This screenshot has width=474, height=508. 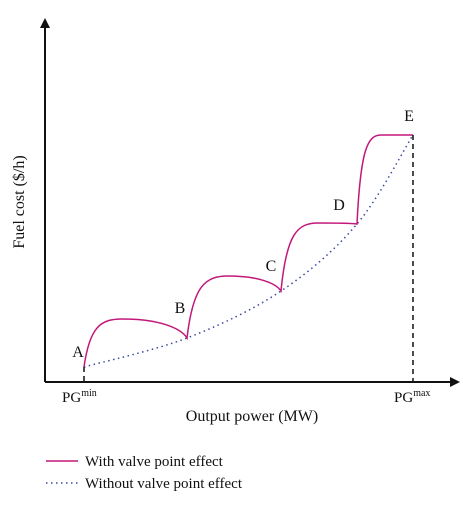 I want to click on point-label-c: C, so click(x=271, y=266).